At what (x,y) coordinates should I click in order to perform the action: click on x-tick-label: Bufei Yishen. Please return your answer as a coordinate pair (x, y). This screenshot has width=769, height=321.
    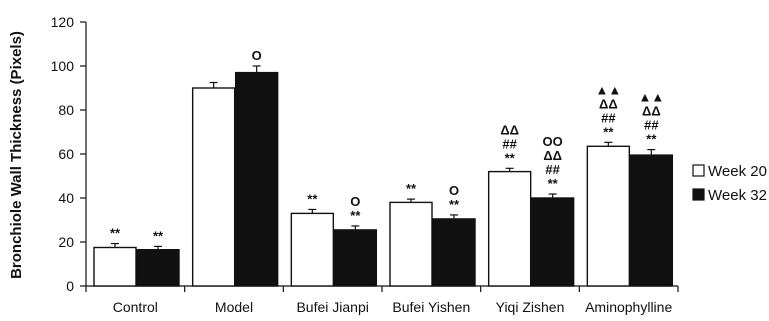
    Looking at the image, I should click on (431, 307).